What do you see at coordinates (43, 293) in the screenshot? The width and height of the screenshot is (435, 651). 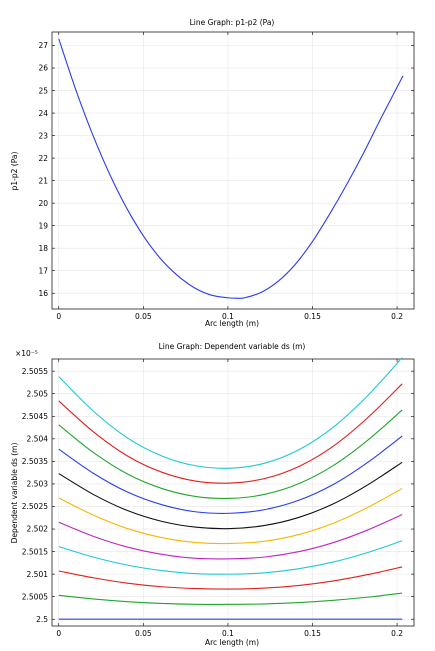 I see `y-tick-label: 16` at bounding box center [43, 293].